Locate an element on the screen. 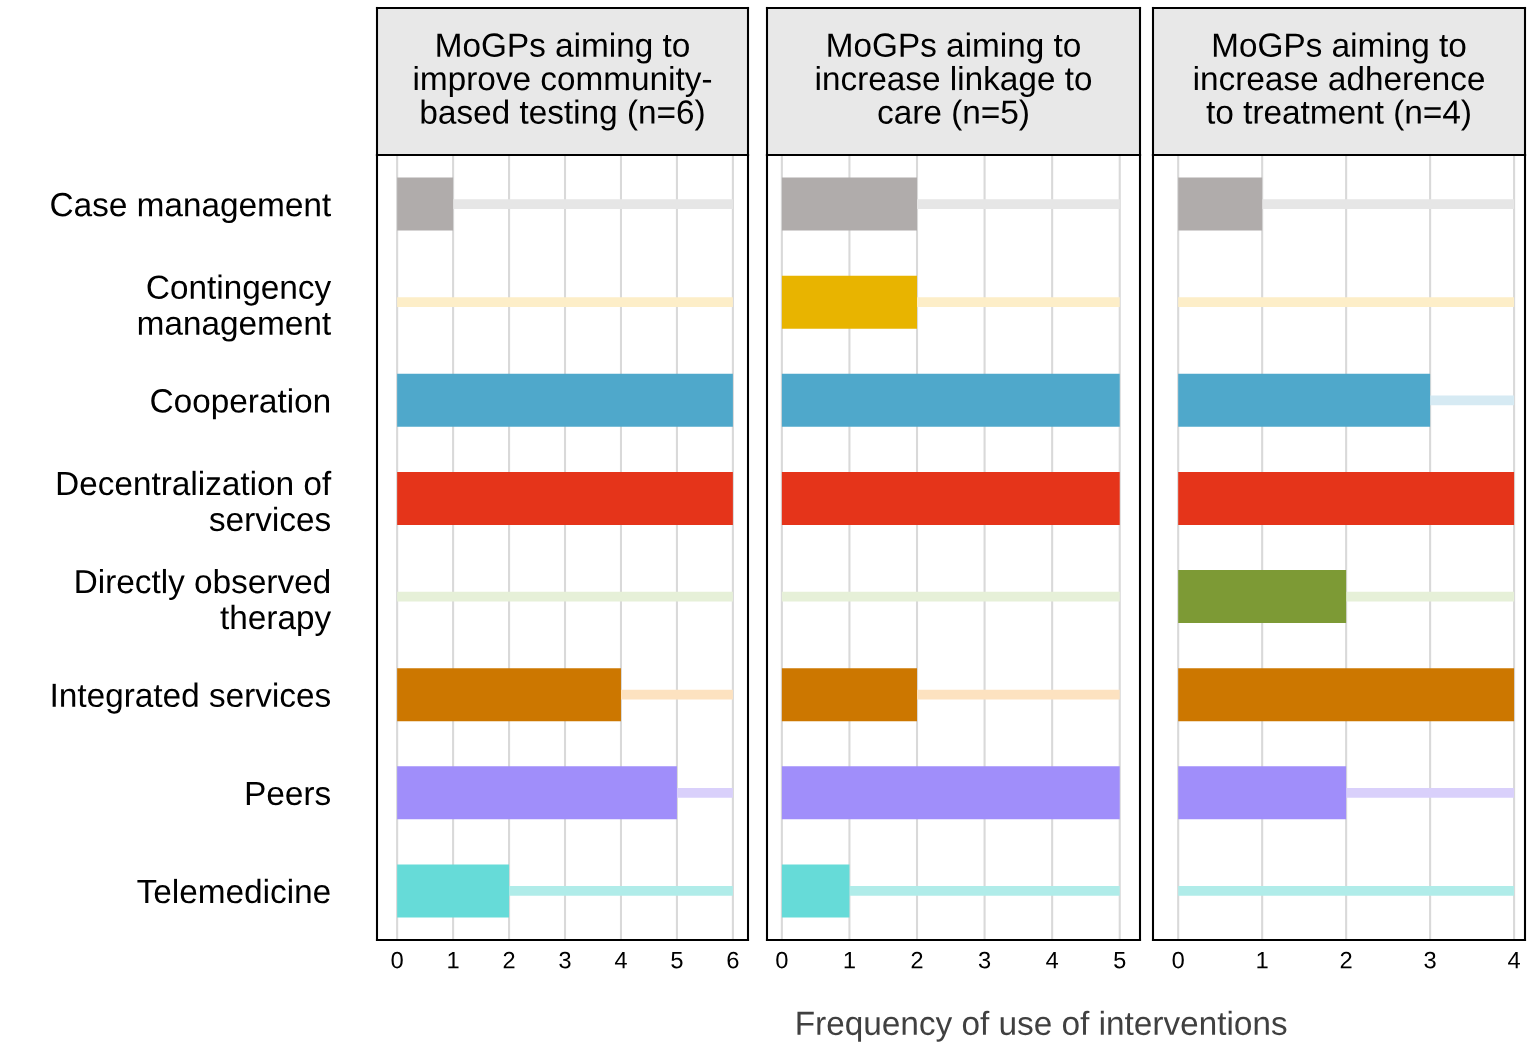  y-tick-label: Decentralization of services is located at coordinates (194, 501).